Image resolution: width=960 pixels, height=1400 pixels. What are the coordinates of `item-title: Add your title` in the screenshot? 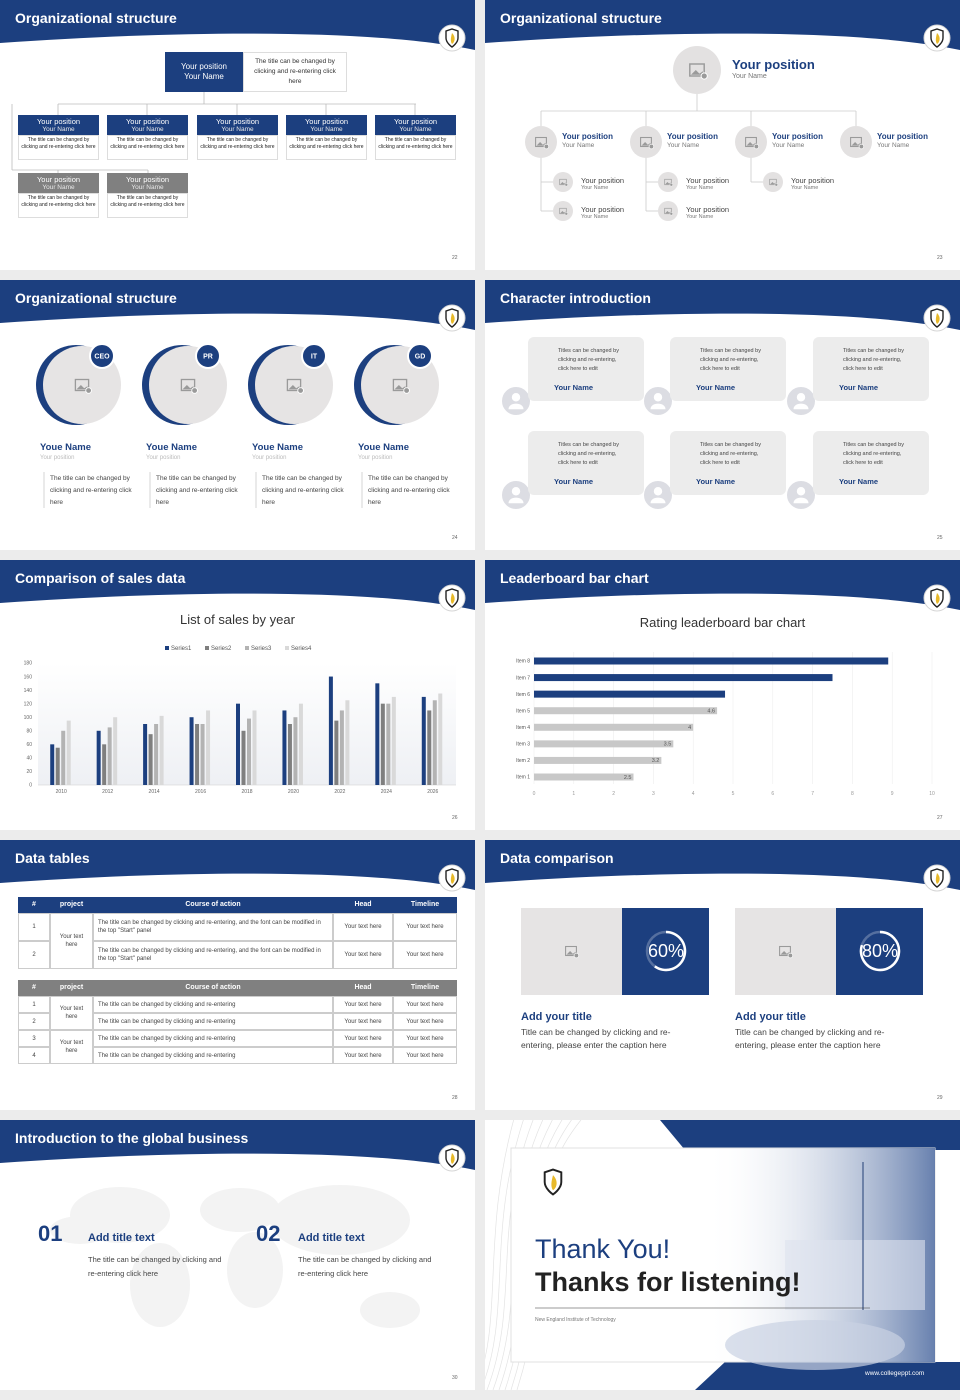 It's located at (770, 1017).